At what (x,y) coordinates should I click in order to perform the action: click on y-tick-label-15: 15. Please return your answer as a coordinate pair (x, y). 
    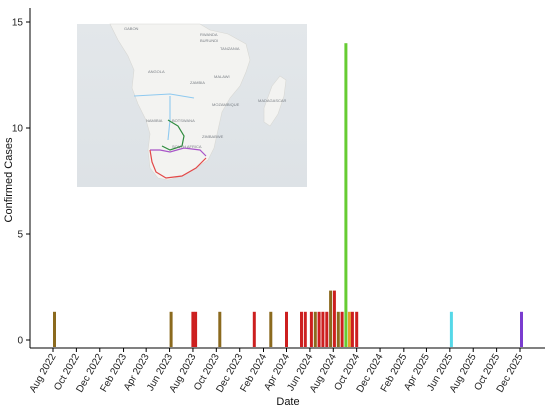
    Looking at the image, I should click on (18, 23).